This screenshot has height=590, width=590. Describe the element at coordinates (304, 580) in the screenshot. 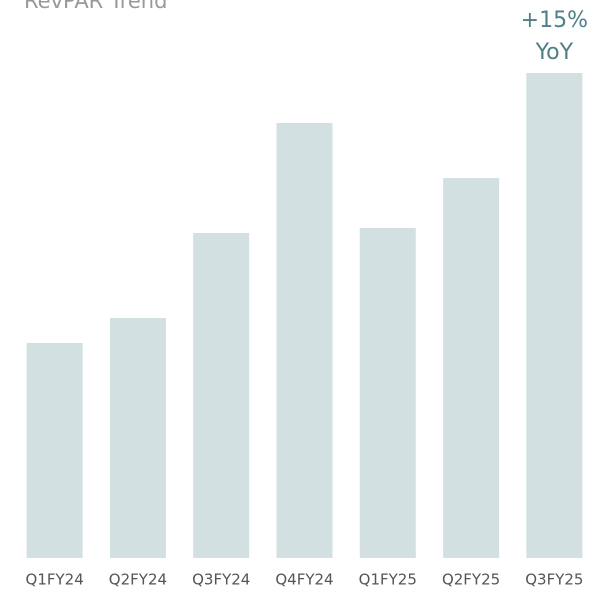

I see `x-tick-label: Q4FY24` at that location.